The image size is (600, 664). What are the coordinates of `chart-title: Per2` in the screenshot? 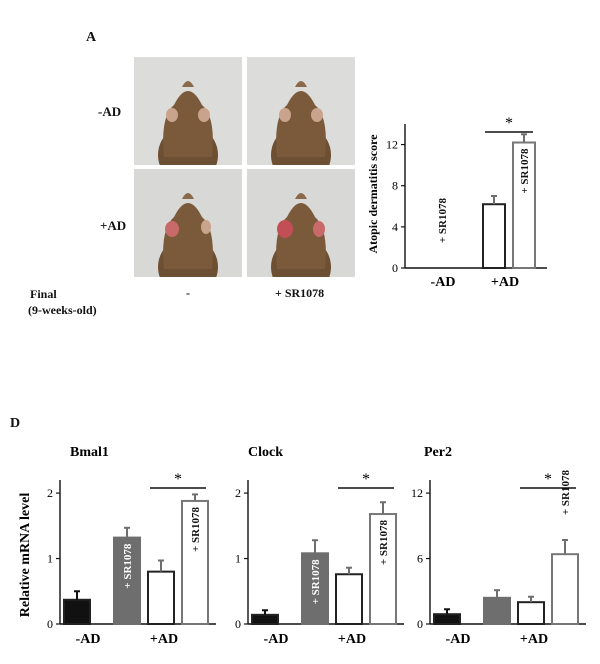 It's located at (438, 452).